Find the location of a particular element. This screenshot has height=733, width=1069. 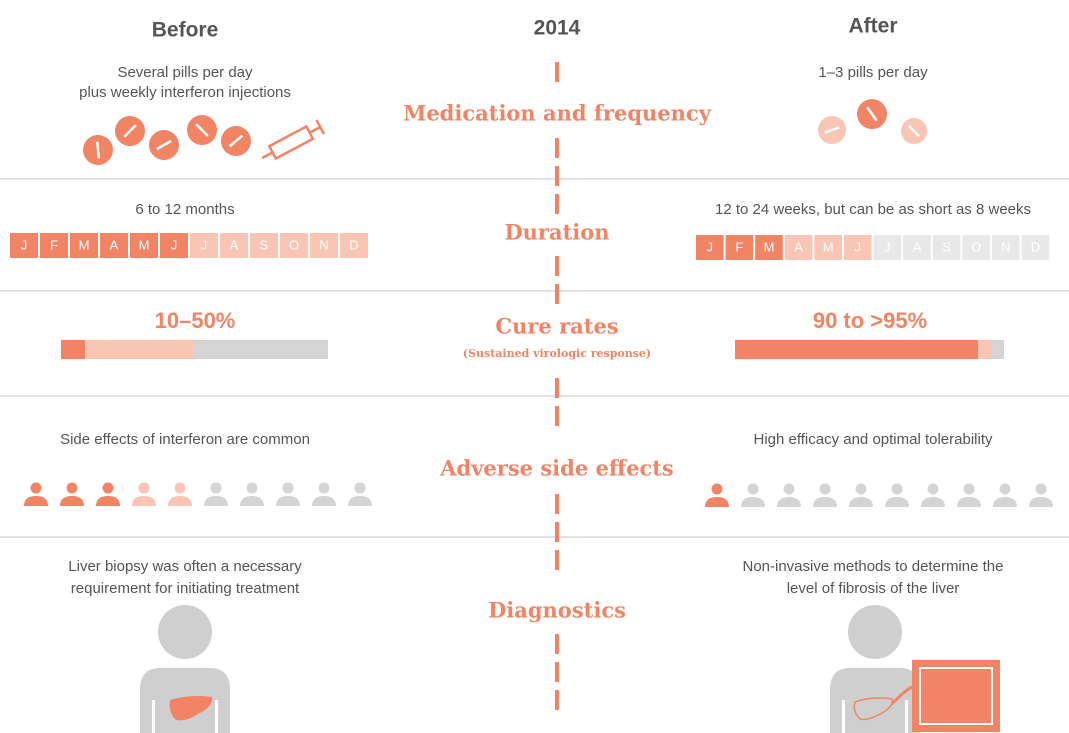

row-sublabel: (Sustained virologic response) is located at coordinates (557, 353).